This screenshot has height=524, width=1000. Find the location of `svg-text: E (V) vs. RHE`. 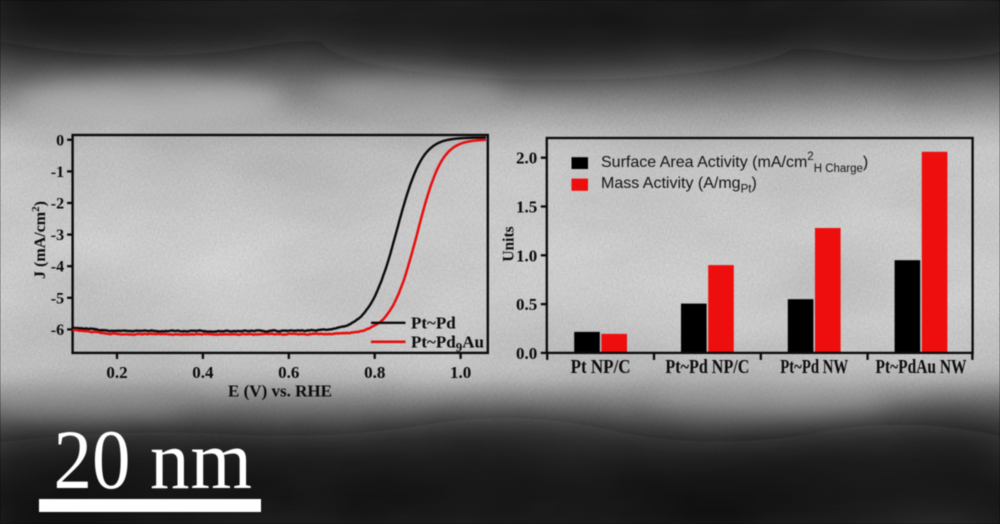

svg-text: E (V) vs. RHE is located at coordinates (280, 391).